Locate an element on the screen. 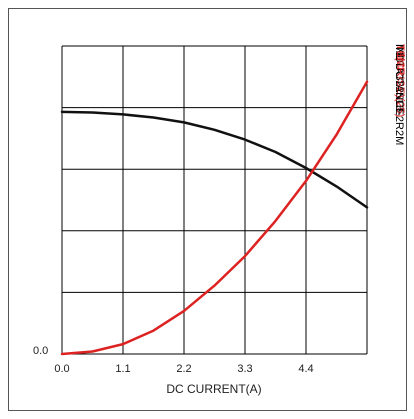  x-tick-label: 4.4 is located at coordinates (305, 369).